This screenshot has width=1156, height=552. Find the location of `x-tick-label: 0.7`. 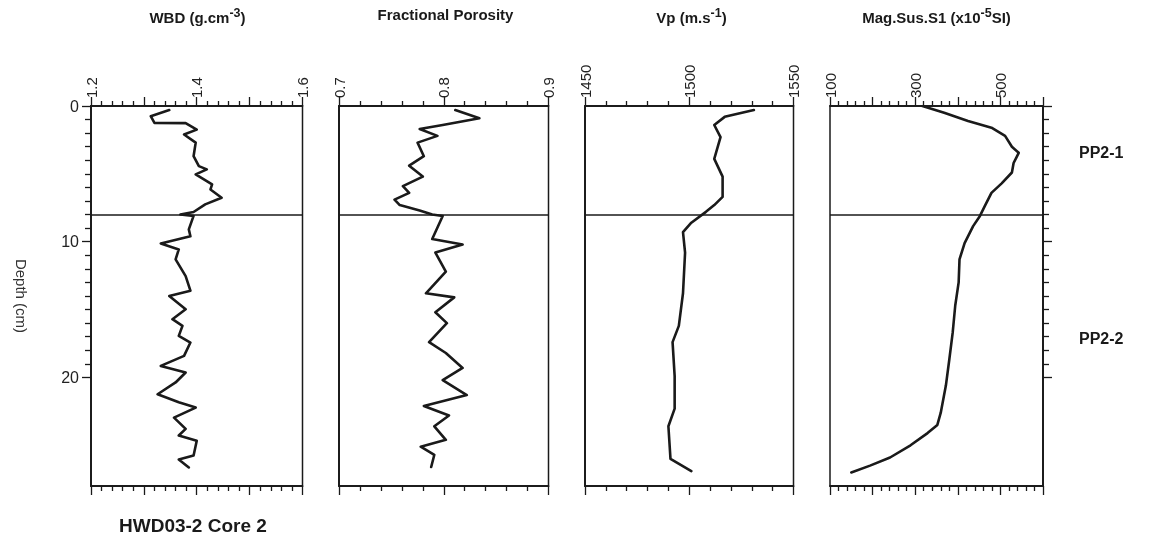

x-tick-label: 0.7 is located at coordinates (339, 87).